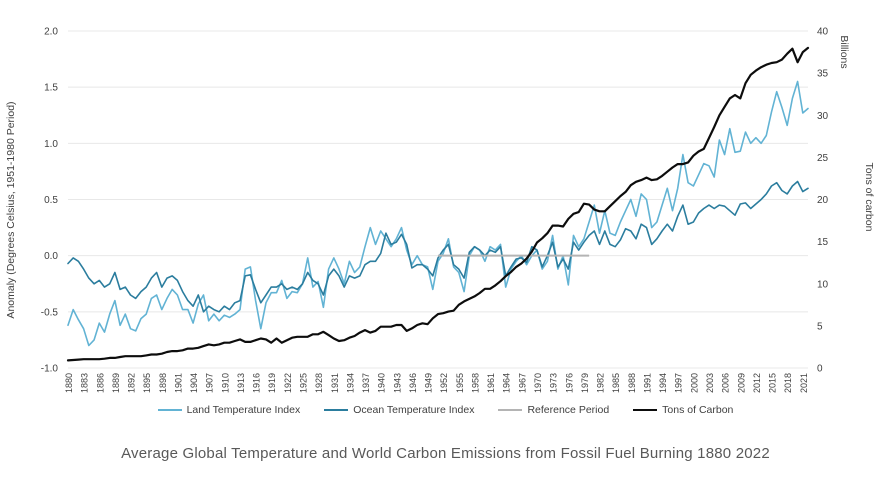 The height and width of the screenshot is (481, 891). I want to click on x-axis-tick: 2003, so click(710, 383).